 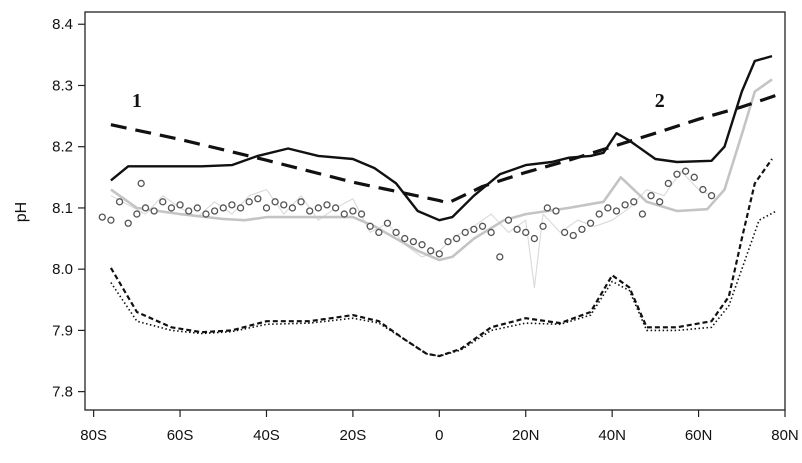 I want to click on y-tick-label: 7.8, so click(x=62, y=392).